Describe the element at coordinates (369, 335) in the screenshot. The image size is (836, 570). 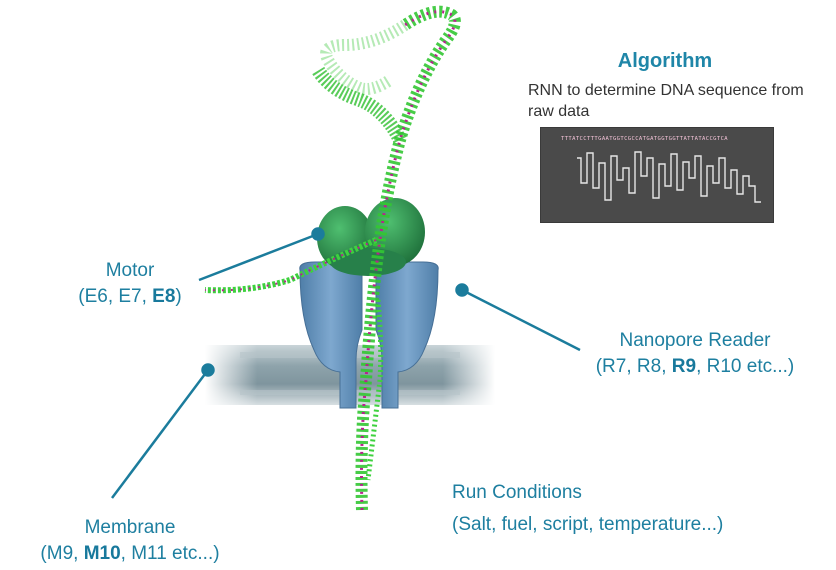
I see `nanopore-shape` at that location.